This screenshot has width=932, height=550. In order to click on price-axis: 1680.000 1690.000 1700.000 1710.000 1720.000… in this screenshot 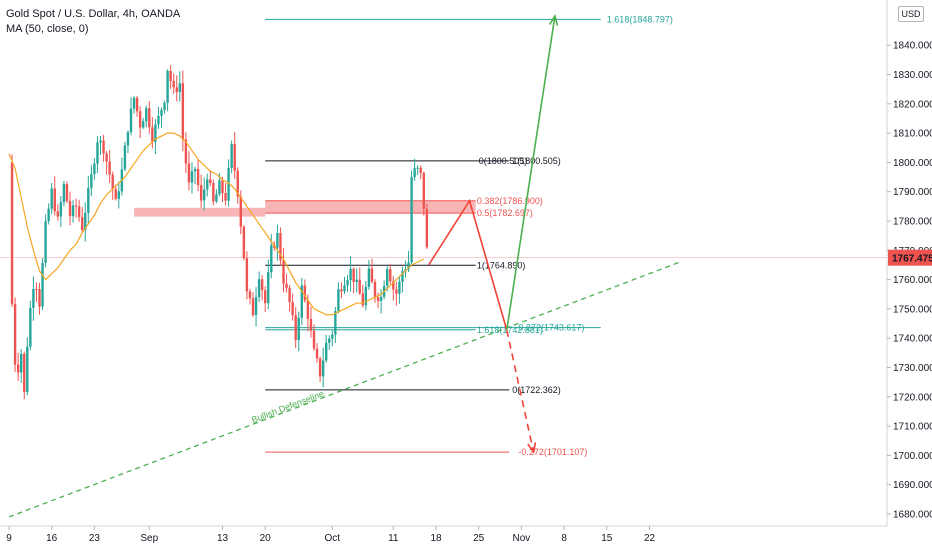, I will do `click(909, 263)`.